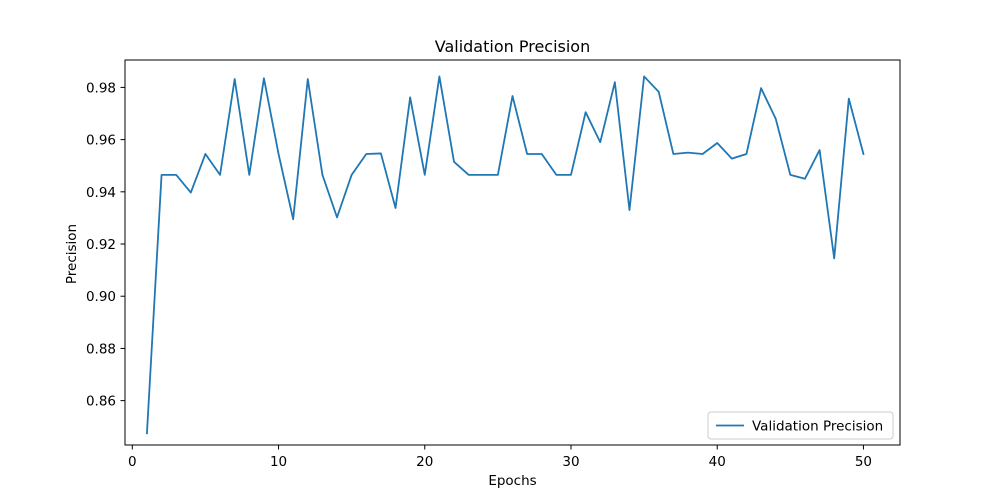 This screenshot has height=500, width=1000. Describe the element at coordinates (717, 462) in the screenshot. I see `x-tick-label: 40` at that location.